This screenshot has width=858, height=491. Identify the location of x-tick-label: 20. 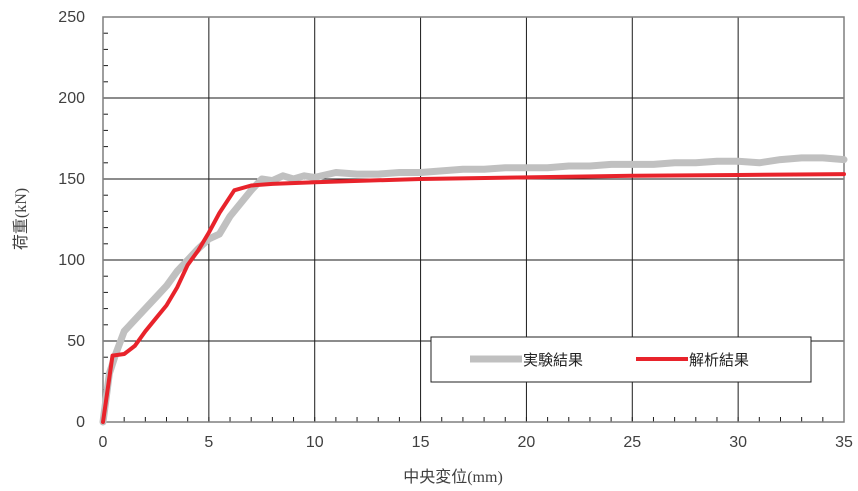
(527, 442).